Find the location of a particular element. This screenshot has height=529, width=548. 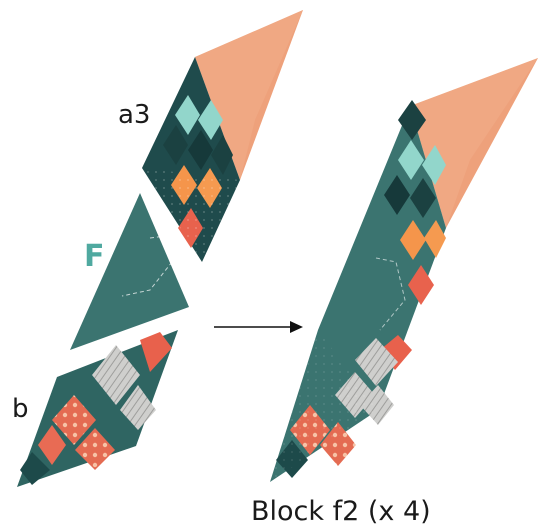

arrow-head is located at coordinates (296, 327).